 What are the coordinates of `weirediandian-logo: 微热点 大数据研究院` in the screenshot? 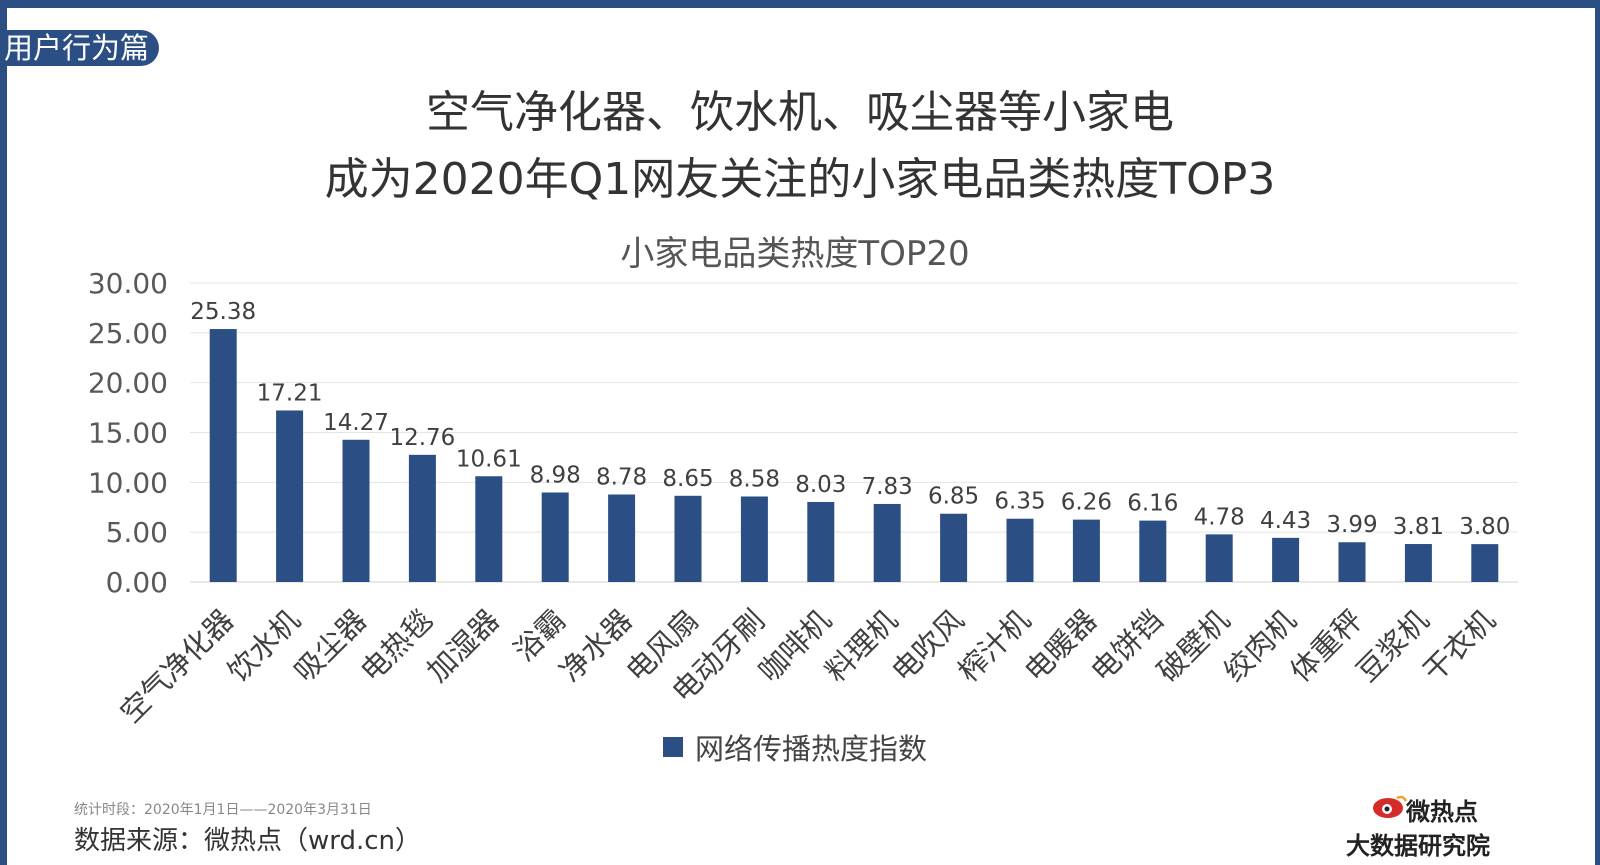 It's located at (1418, 827).